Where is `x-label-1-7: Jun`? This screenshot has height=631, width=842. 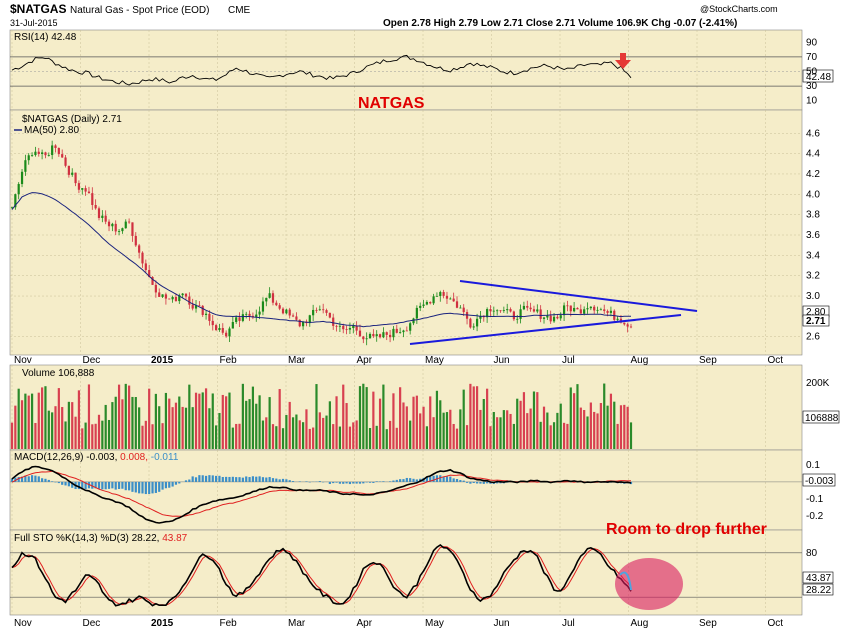
x-label-1-7: Jun is located at coordinates (502, 623).